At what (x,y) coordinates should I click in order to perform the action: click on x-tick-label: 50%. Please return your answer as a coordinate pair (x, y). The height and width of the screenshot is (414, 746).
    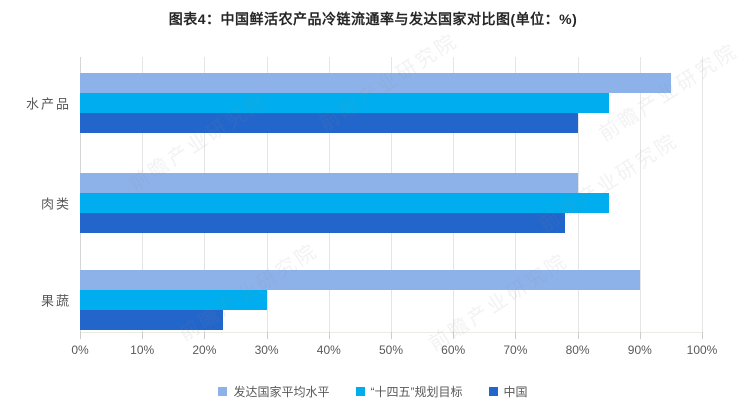
    Looking at the image, I should click on (391, 350).